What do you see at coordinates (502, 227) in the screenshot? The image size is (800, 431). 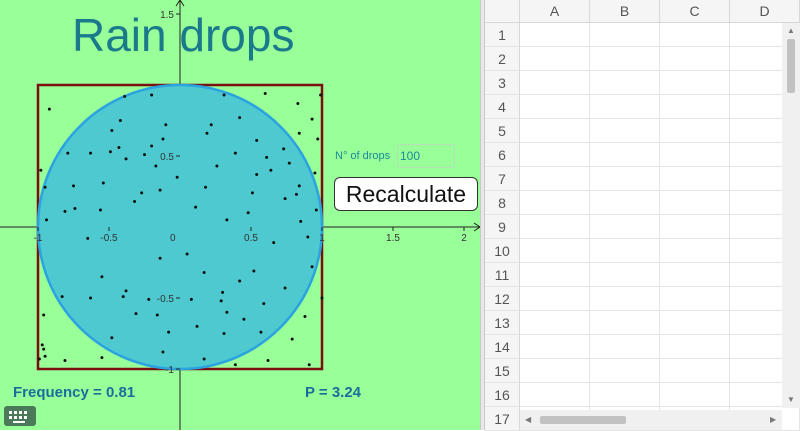 I see `row-header: 9` at bounding box center [502, 227].